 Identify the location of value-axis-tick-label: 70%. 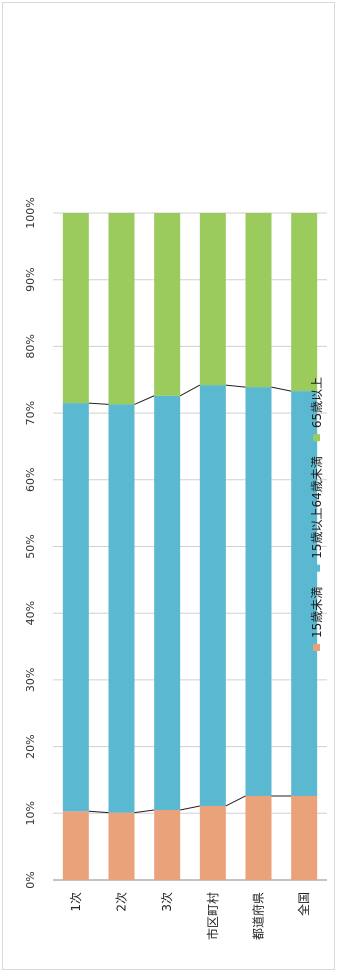
(30, 413).